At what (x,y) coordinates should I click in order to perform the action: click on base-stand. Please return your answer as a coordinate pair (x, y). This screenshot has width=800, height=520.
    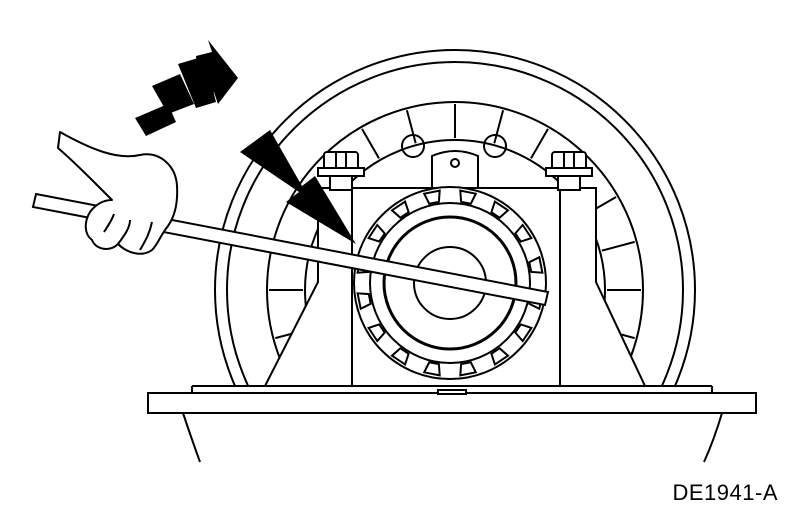
    Looking at the image, I should click on (452, 424).